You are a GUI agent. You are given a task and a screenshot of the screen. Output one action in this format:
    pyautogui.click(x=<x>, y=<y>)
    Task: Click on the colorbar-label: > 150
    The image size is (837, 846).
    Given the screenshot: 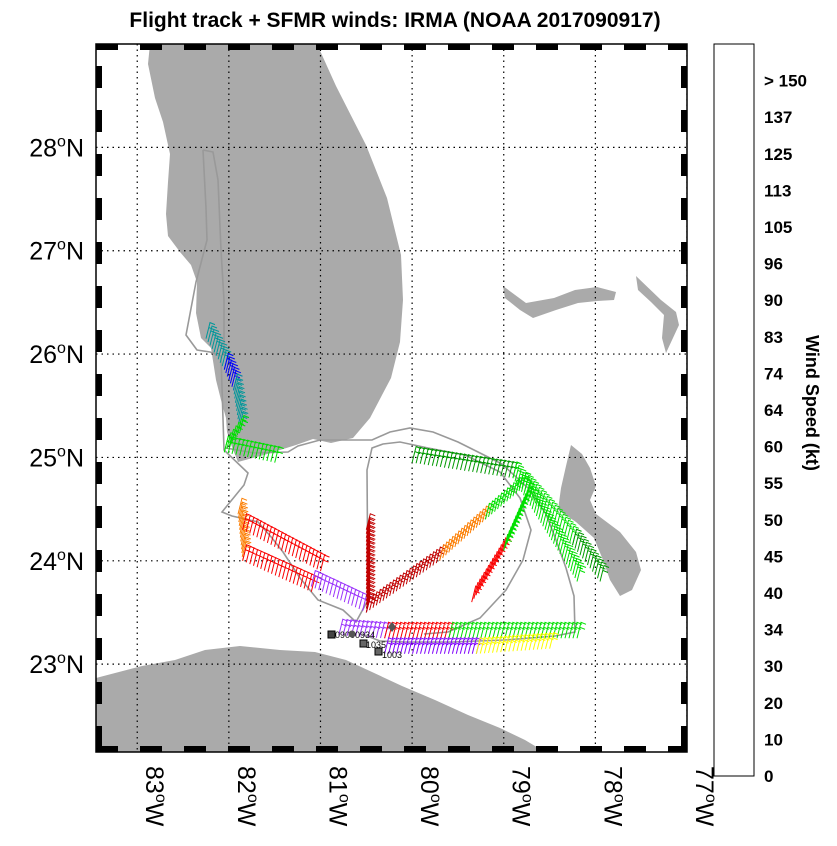 What is the action you would take?
    pyautogui.click(x=785, y=81)
    